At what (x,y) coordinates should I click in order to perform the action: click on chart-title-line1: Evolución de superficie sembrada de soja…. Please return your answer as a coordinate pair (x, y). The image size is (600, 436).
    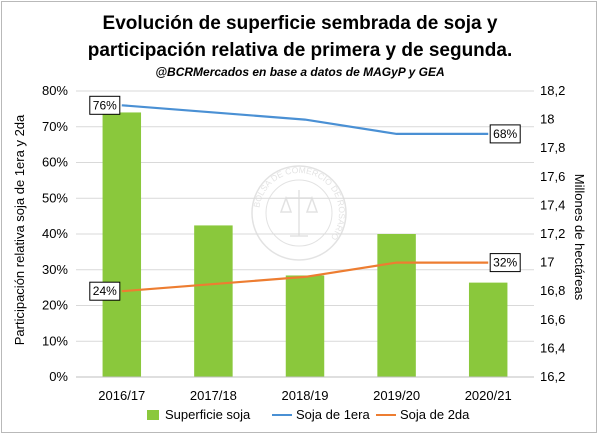
    Looking at the image, I should click on (300, 23).